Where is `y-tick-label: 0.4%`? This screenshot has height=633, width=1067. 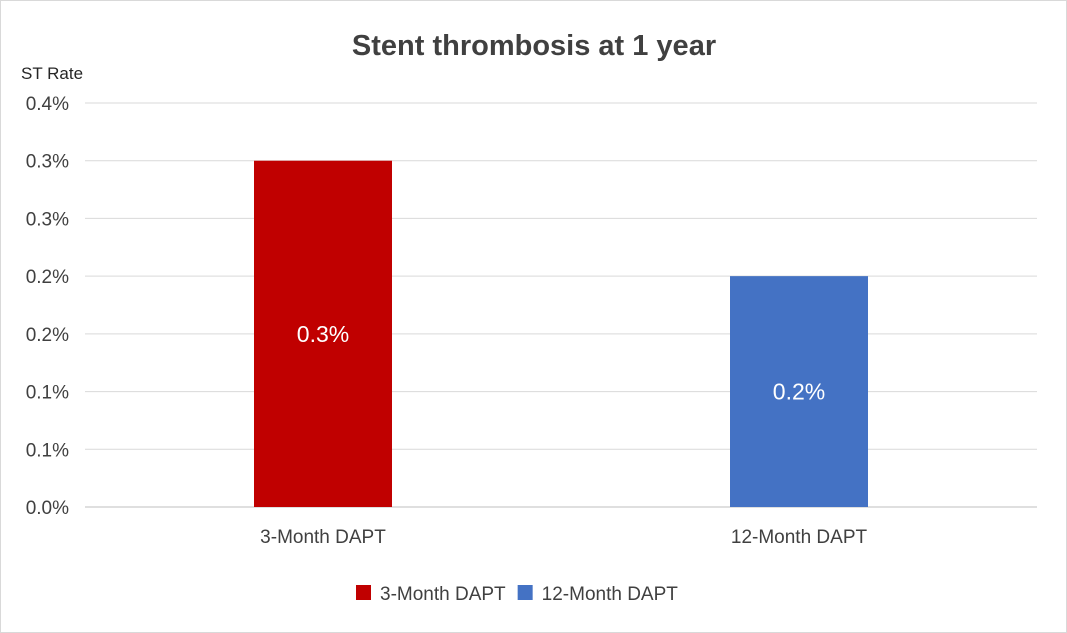 y-tick-label: 0.4% is located at coordinates (47, 104).